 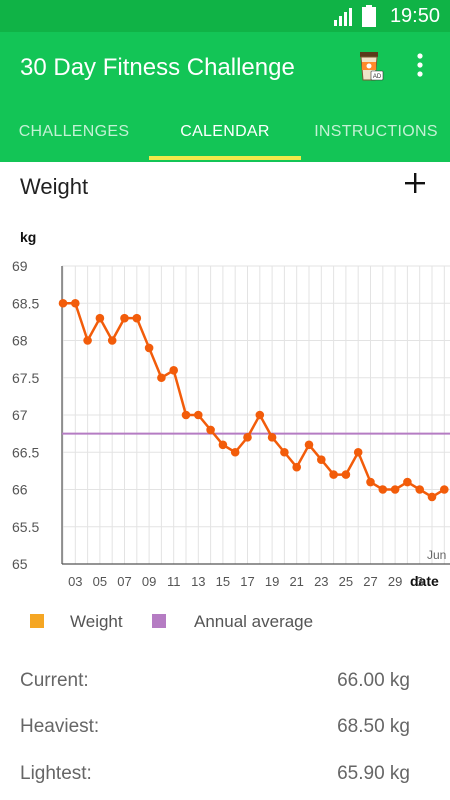 What do you see at coordinates (225, 131) in the screenshot?
I see `tab-calendar: CALENDAR` at bounding box center [225, 131].